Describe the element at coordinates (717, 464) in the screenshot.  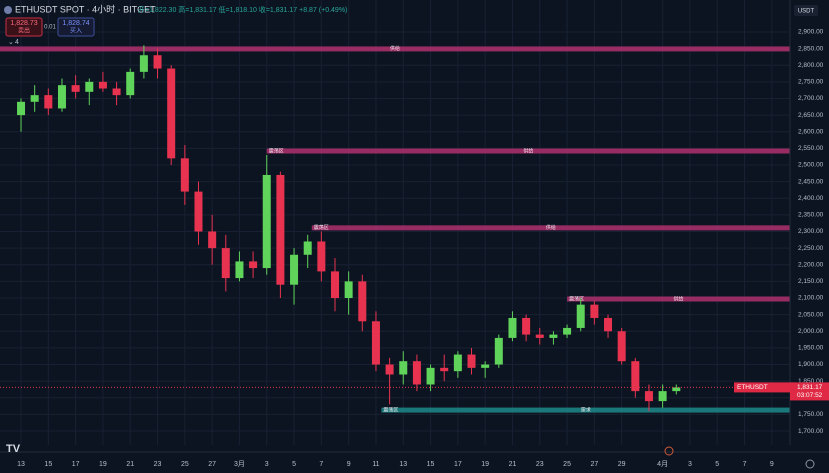
I see `x-tick-label: 5` at that location.